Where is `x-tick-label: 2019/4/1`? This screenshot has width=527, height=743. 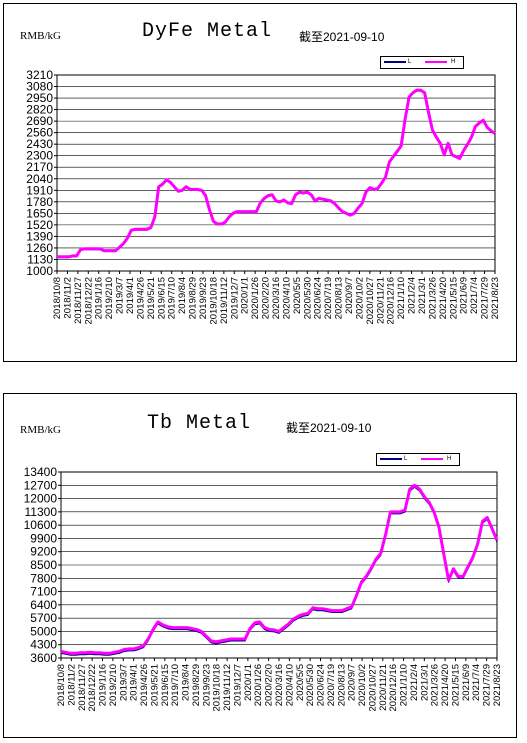
x-tick-label: 2019/4/1 is located at coordinates (130, 295).